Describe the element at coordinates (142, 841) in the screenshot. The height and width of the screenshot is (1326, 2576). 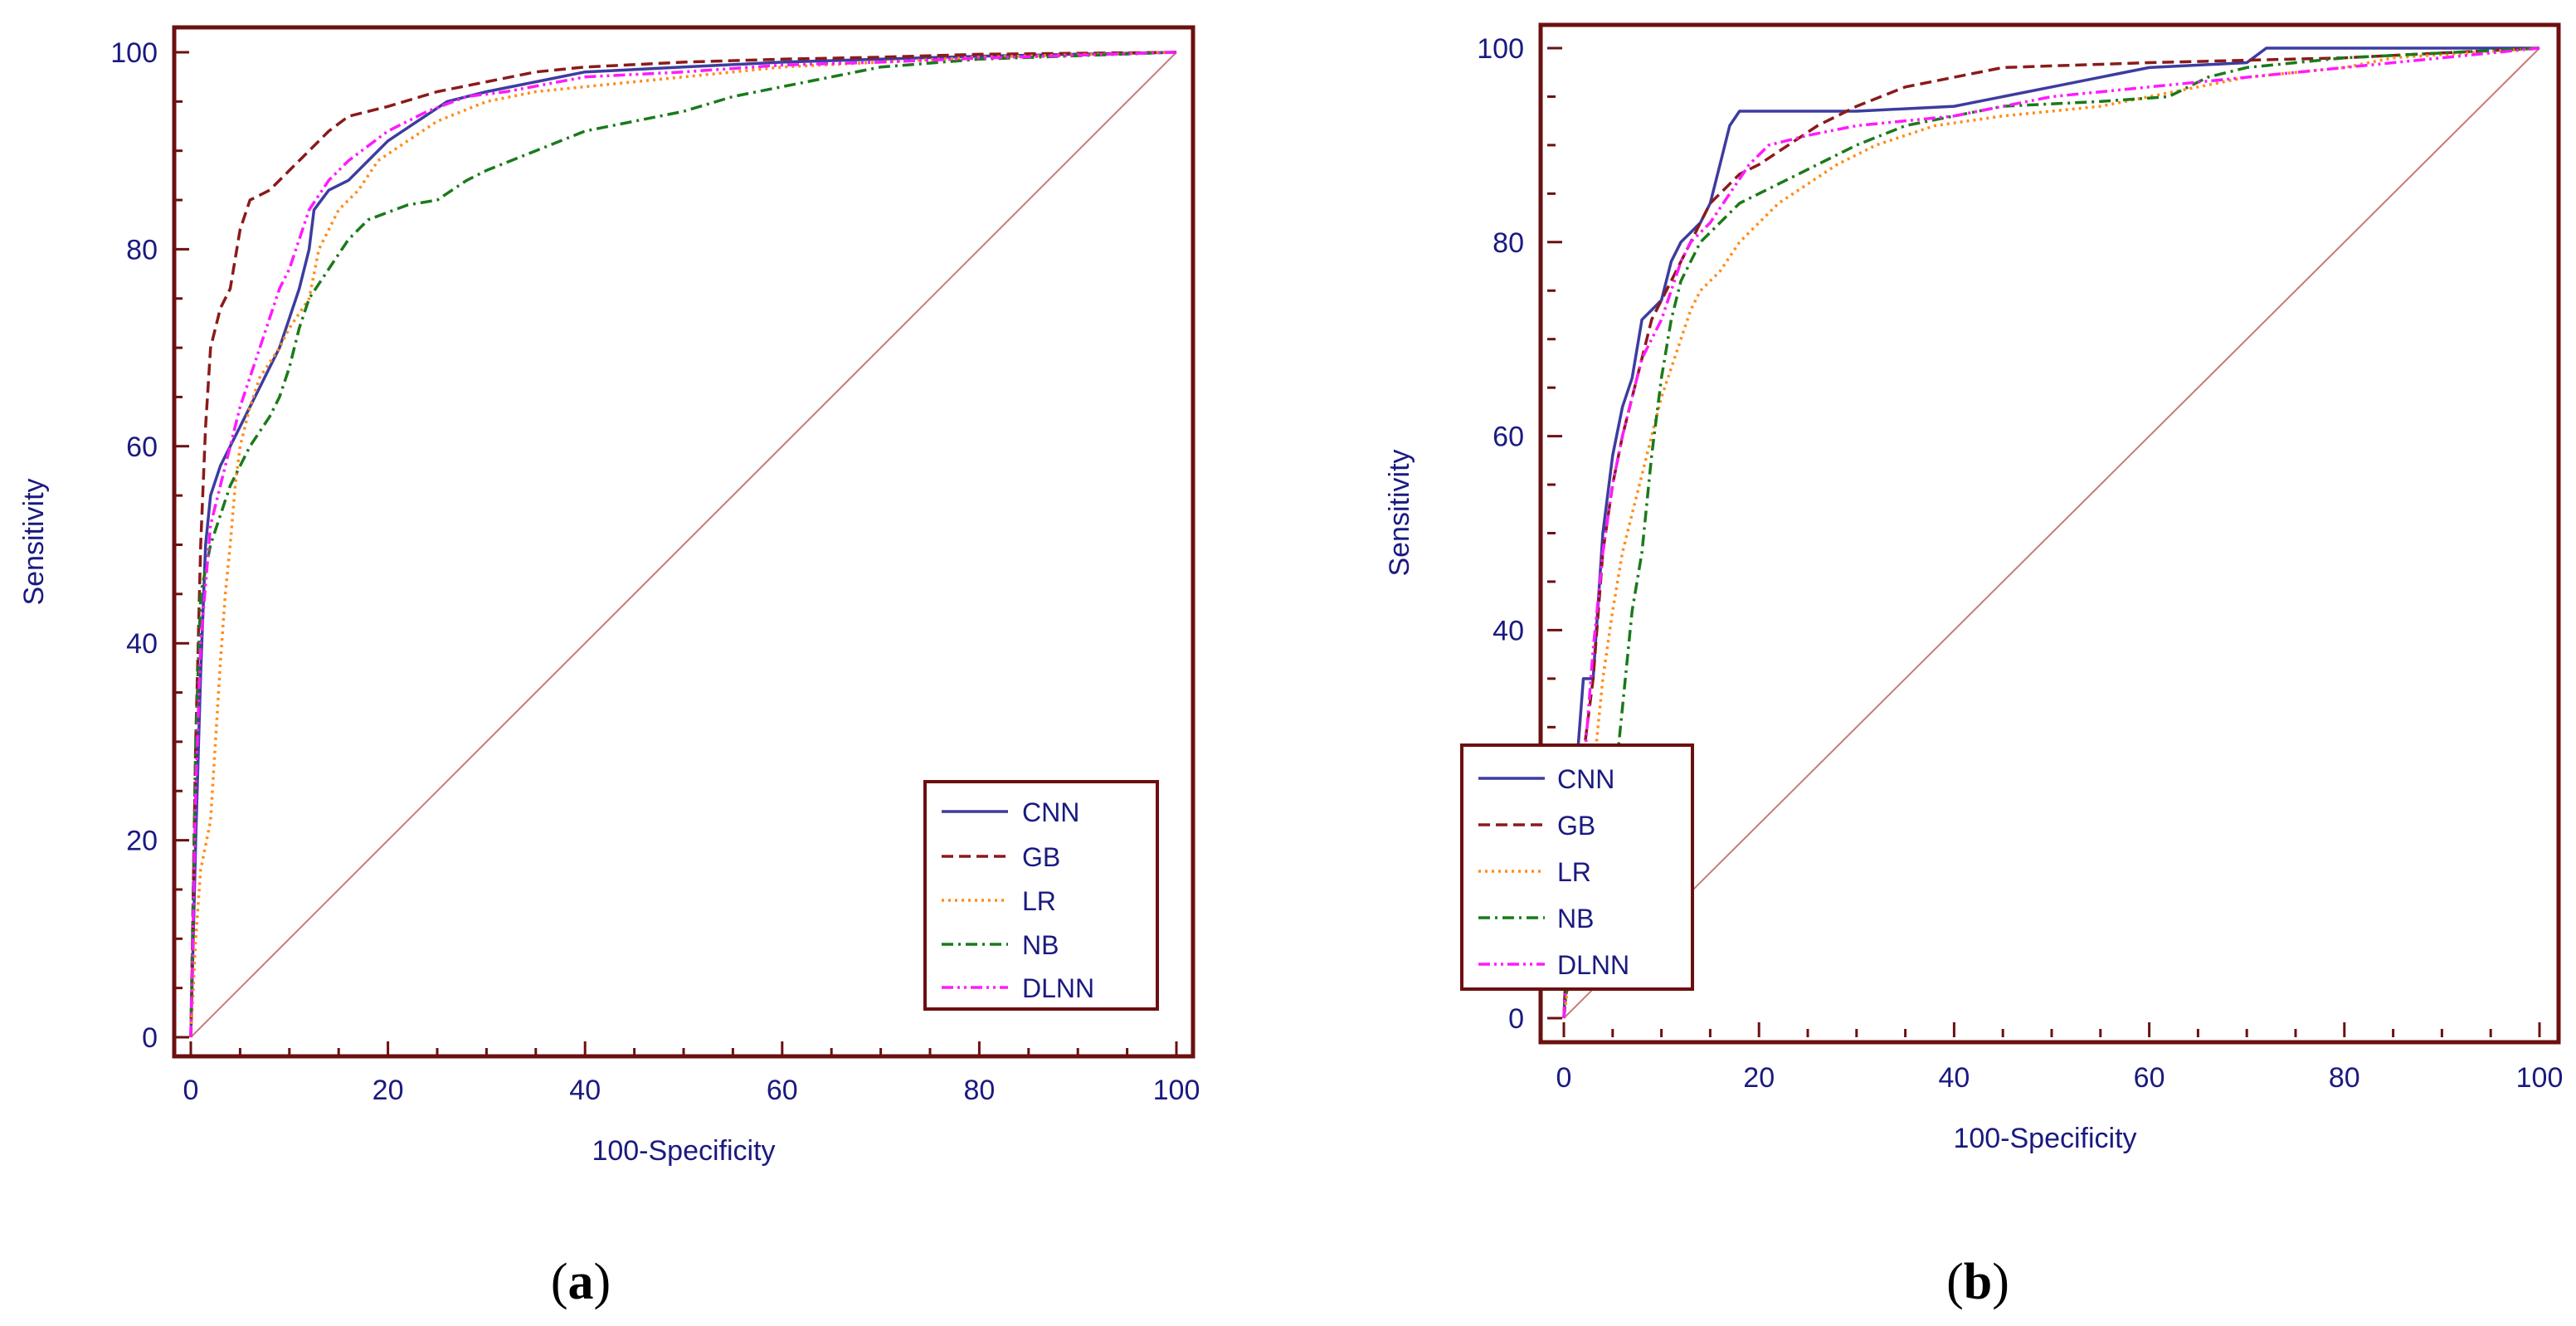
I see `y-tick-label: 20` at that location.